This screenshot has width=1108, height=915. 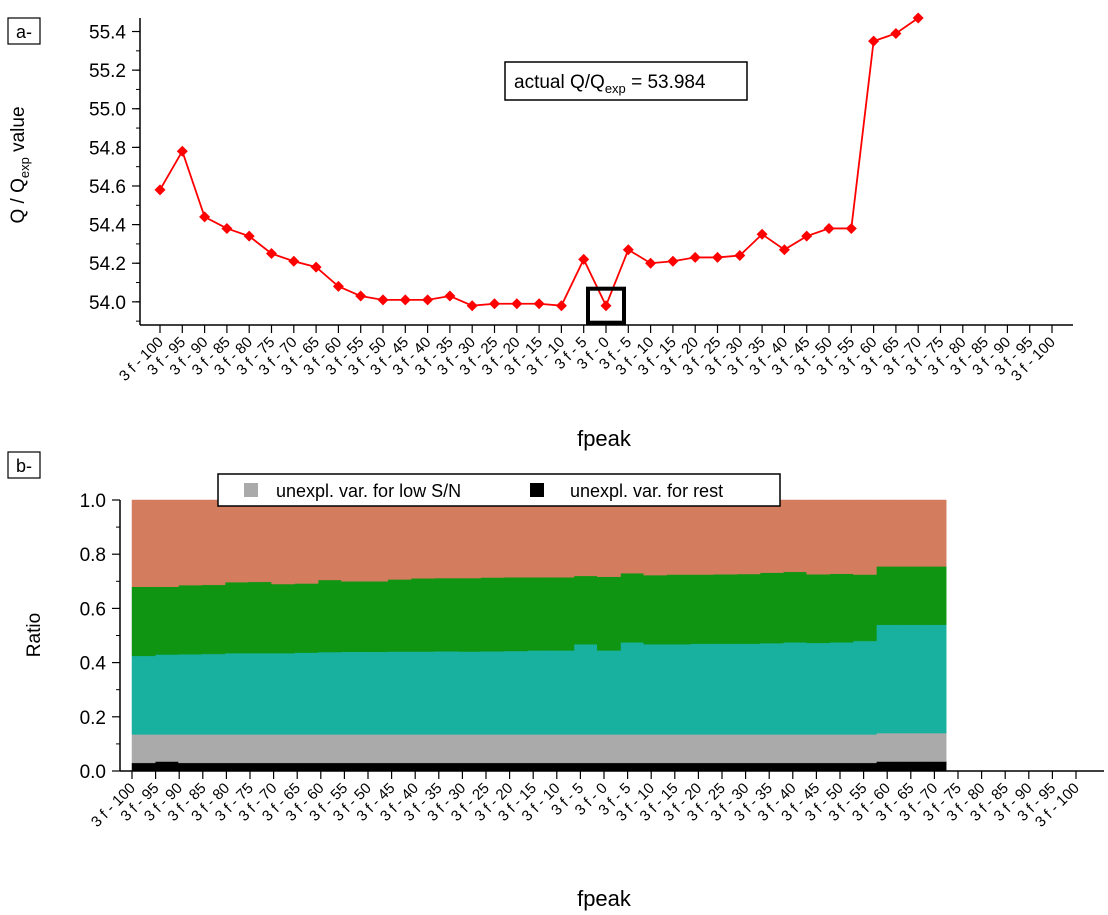 What do you see at coordinates (666, 82) in the screenshot?
I see `annotation-text-tail: = 53.984` at bounding box center [666, 82].